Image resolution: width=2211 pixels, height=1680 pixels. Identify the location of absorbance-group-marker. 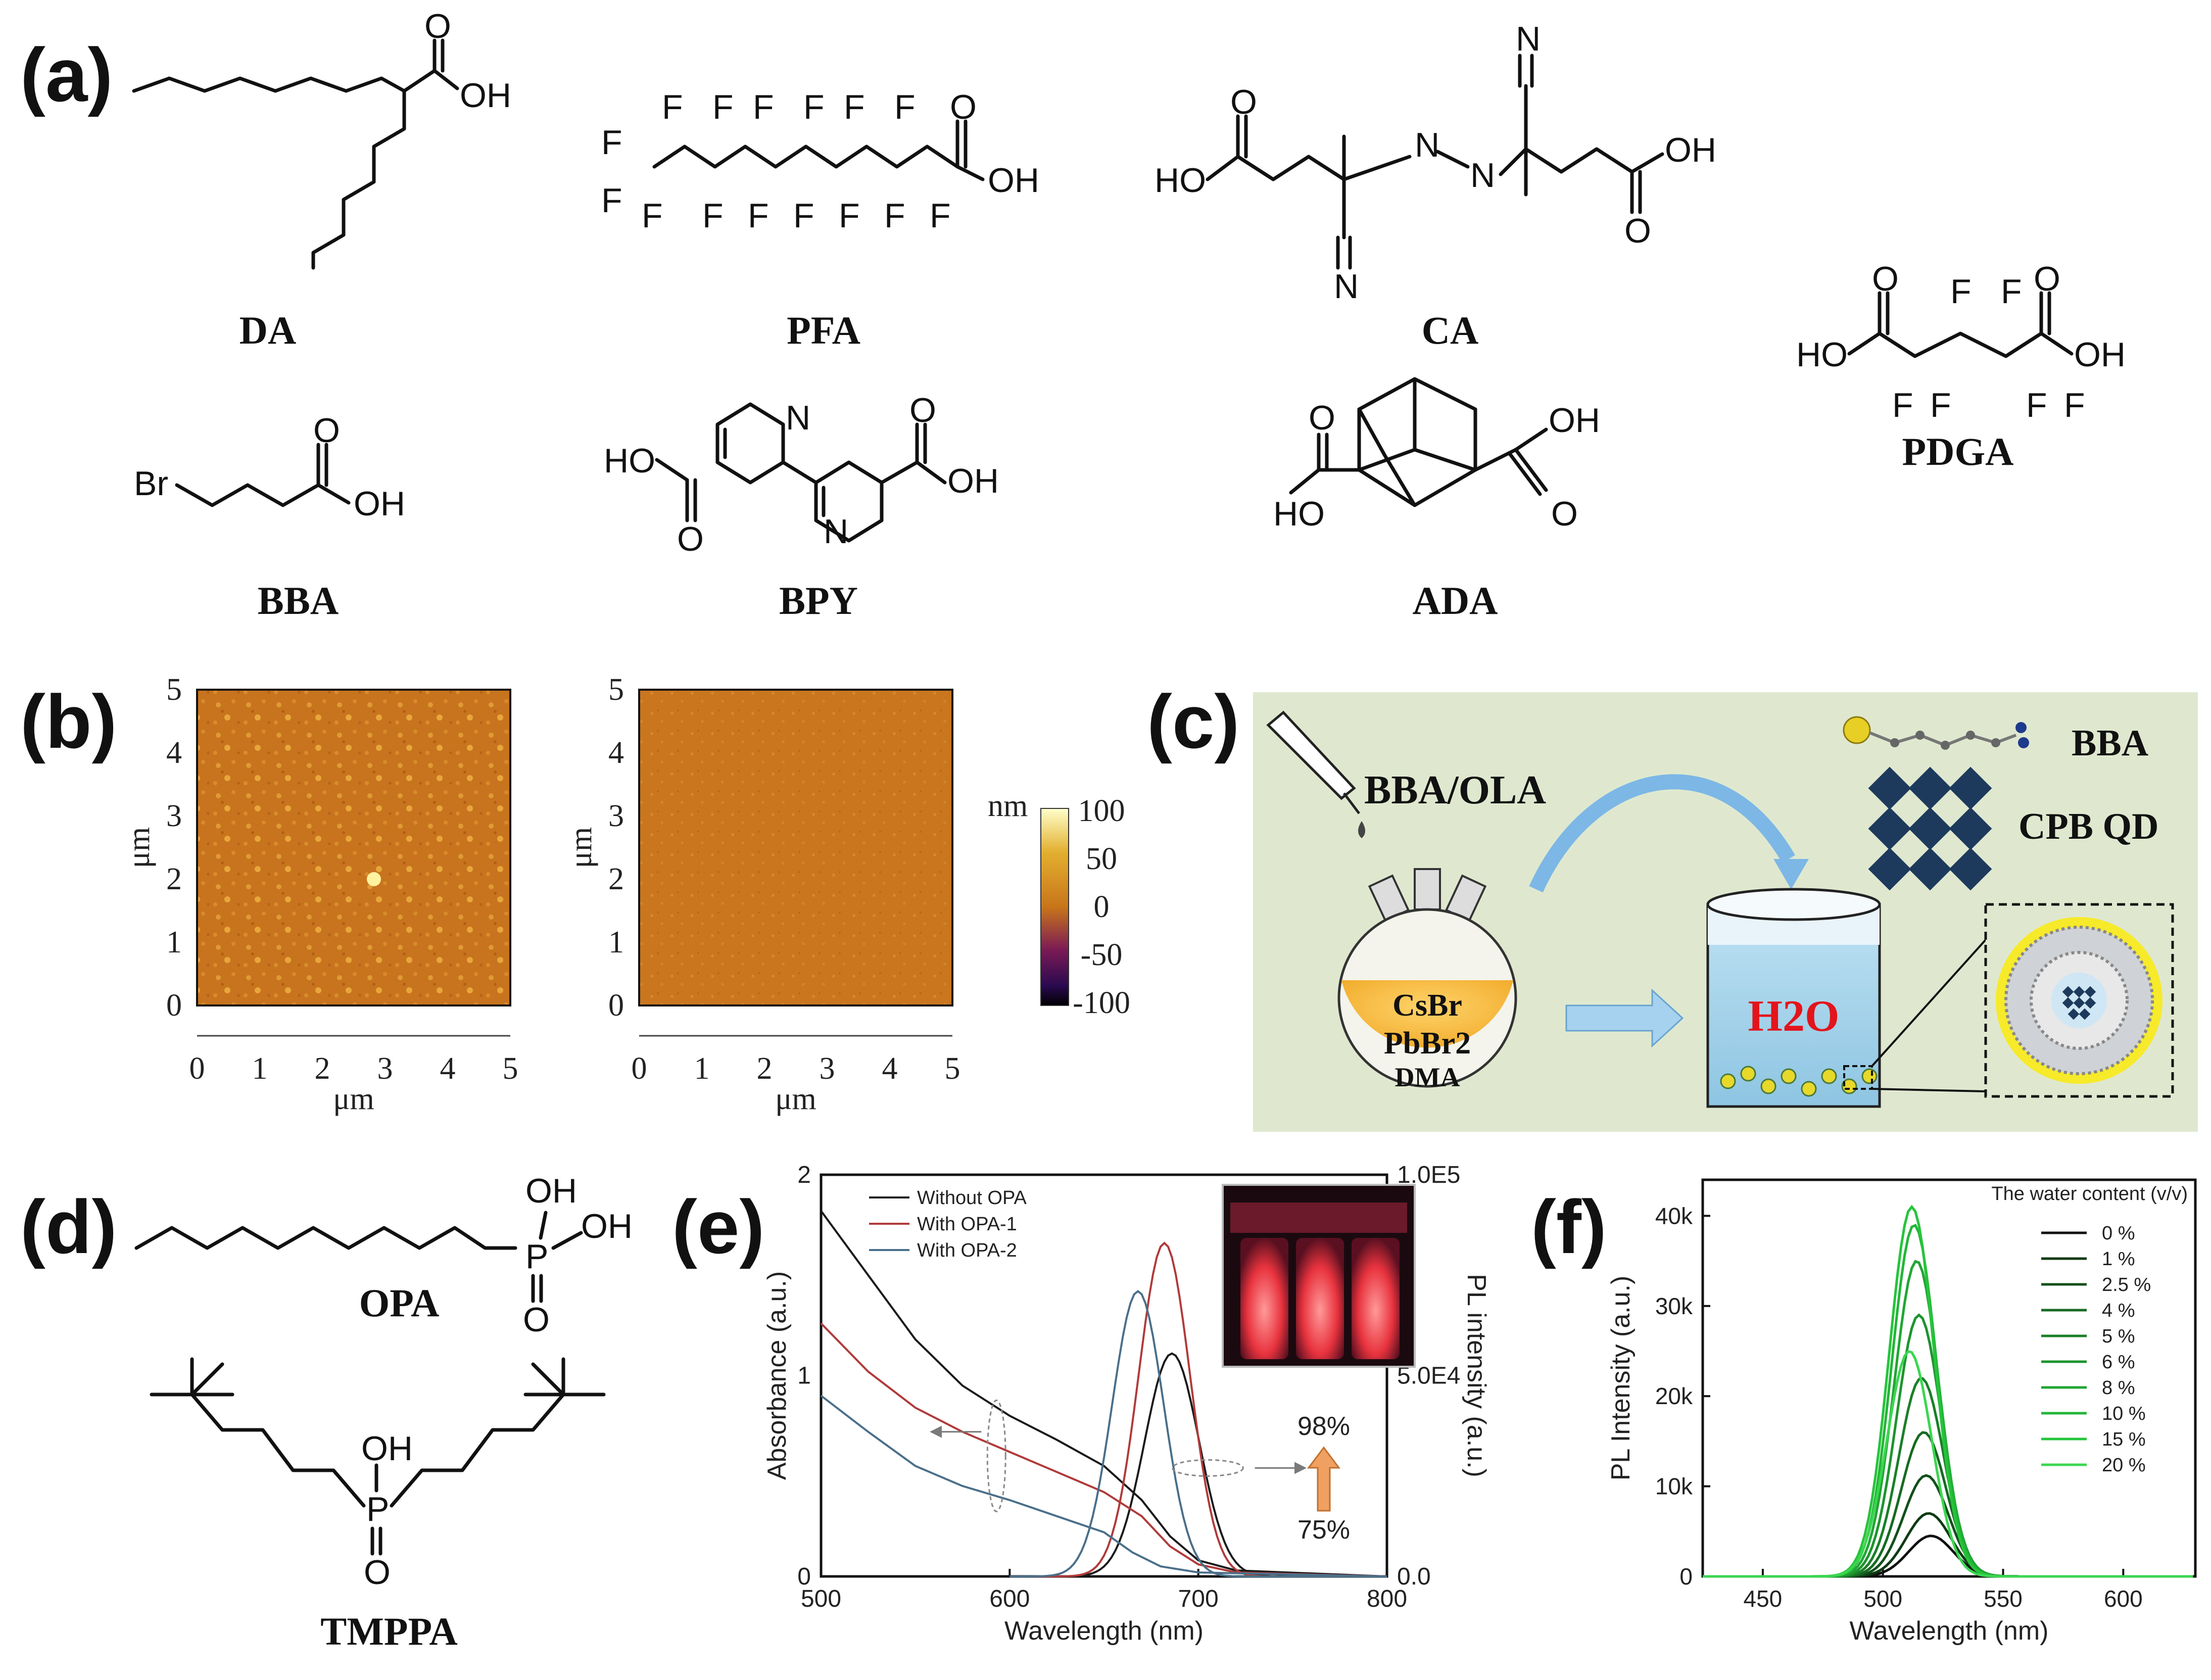
(996, 1456).